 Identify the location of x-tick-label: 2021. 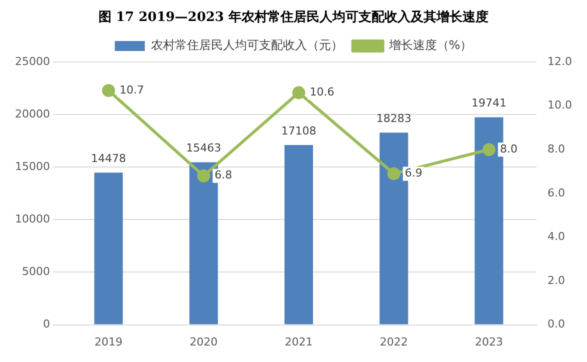
(298, 341).